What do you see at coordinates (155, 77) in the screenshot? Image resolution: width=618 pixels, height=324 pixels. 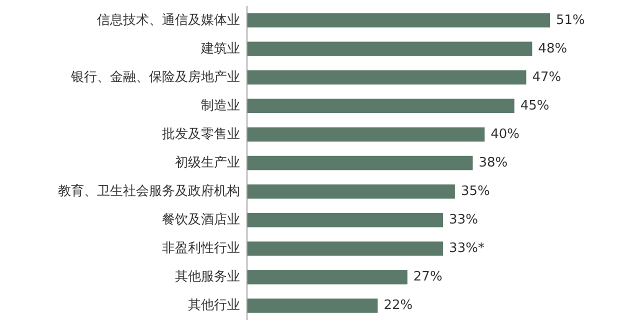 I see `category-label: 银行、金融、保险及房地产业` at bounding box center [155, 77].